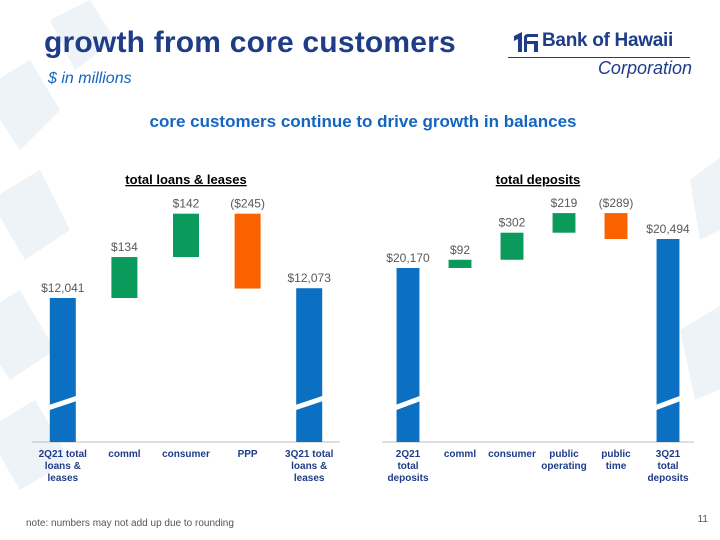  I want to click on data-label-1-5: $20,494, so click(668, 229).